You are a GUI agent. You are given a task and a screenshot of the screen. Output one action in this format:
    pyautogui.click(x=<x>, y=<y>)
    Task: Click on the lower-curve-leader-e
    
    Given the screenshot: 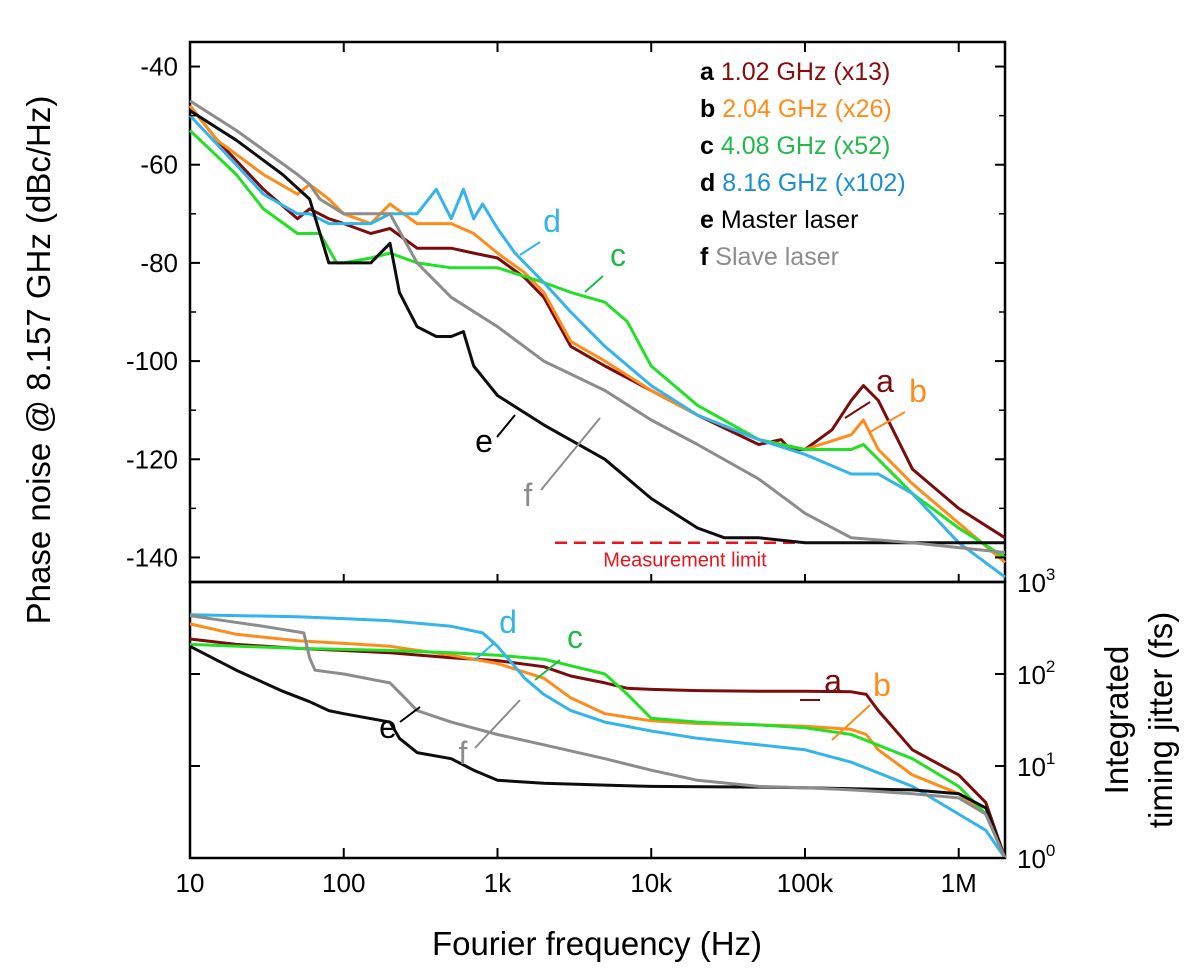 What is the action you would take?
    pyautogui.click(x=410, y=714)
    